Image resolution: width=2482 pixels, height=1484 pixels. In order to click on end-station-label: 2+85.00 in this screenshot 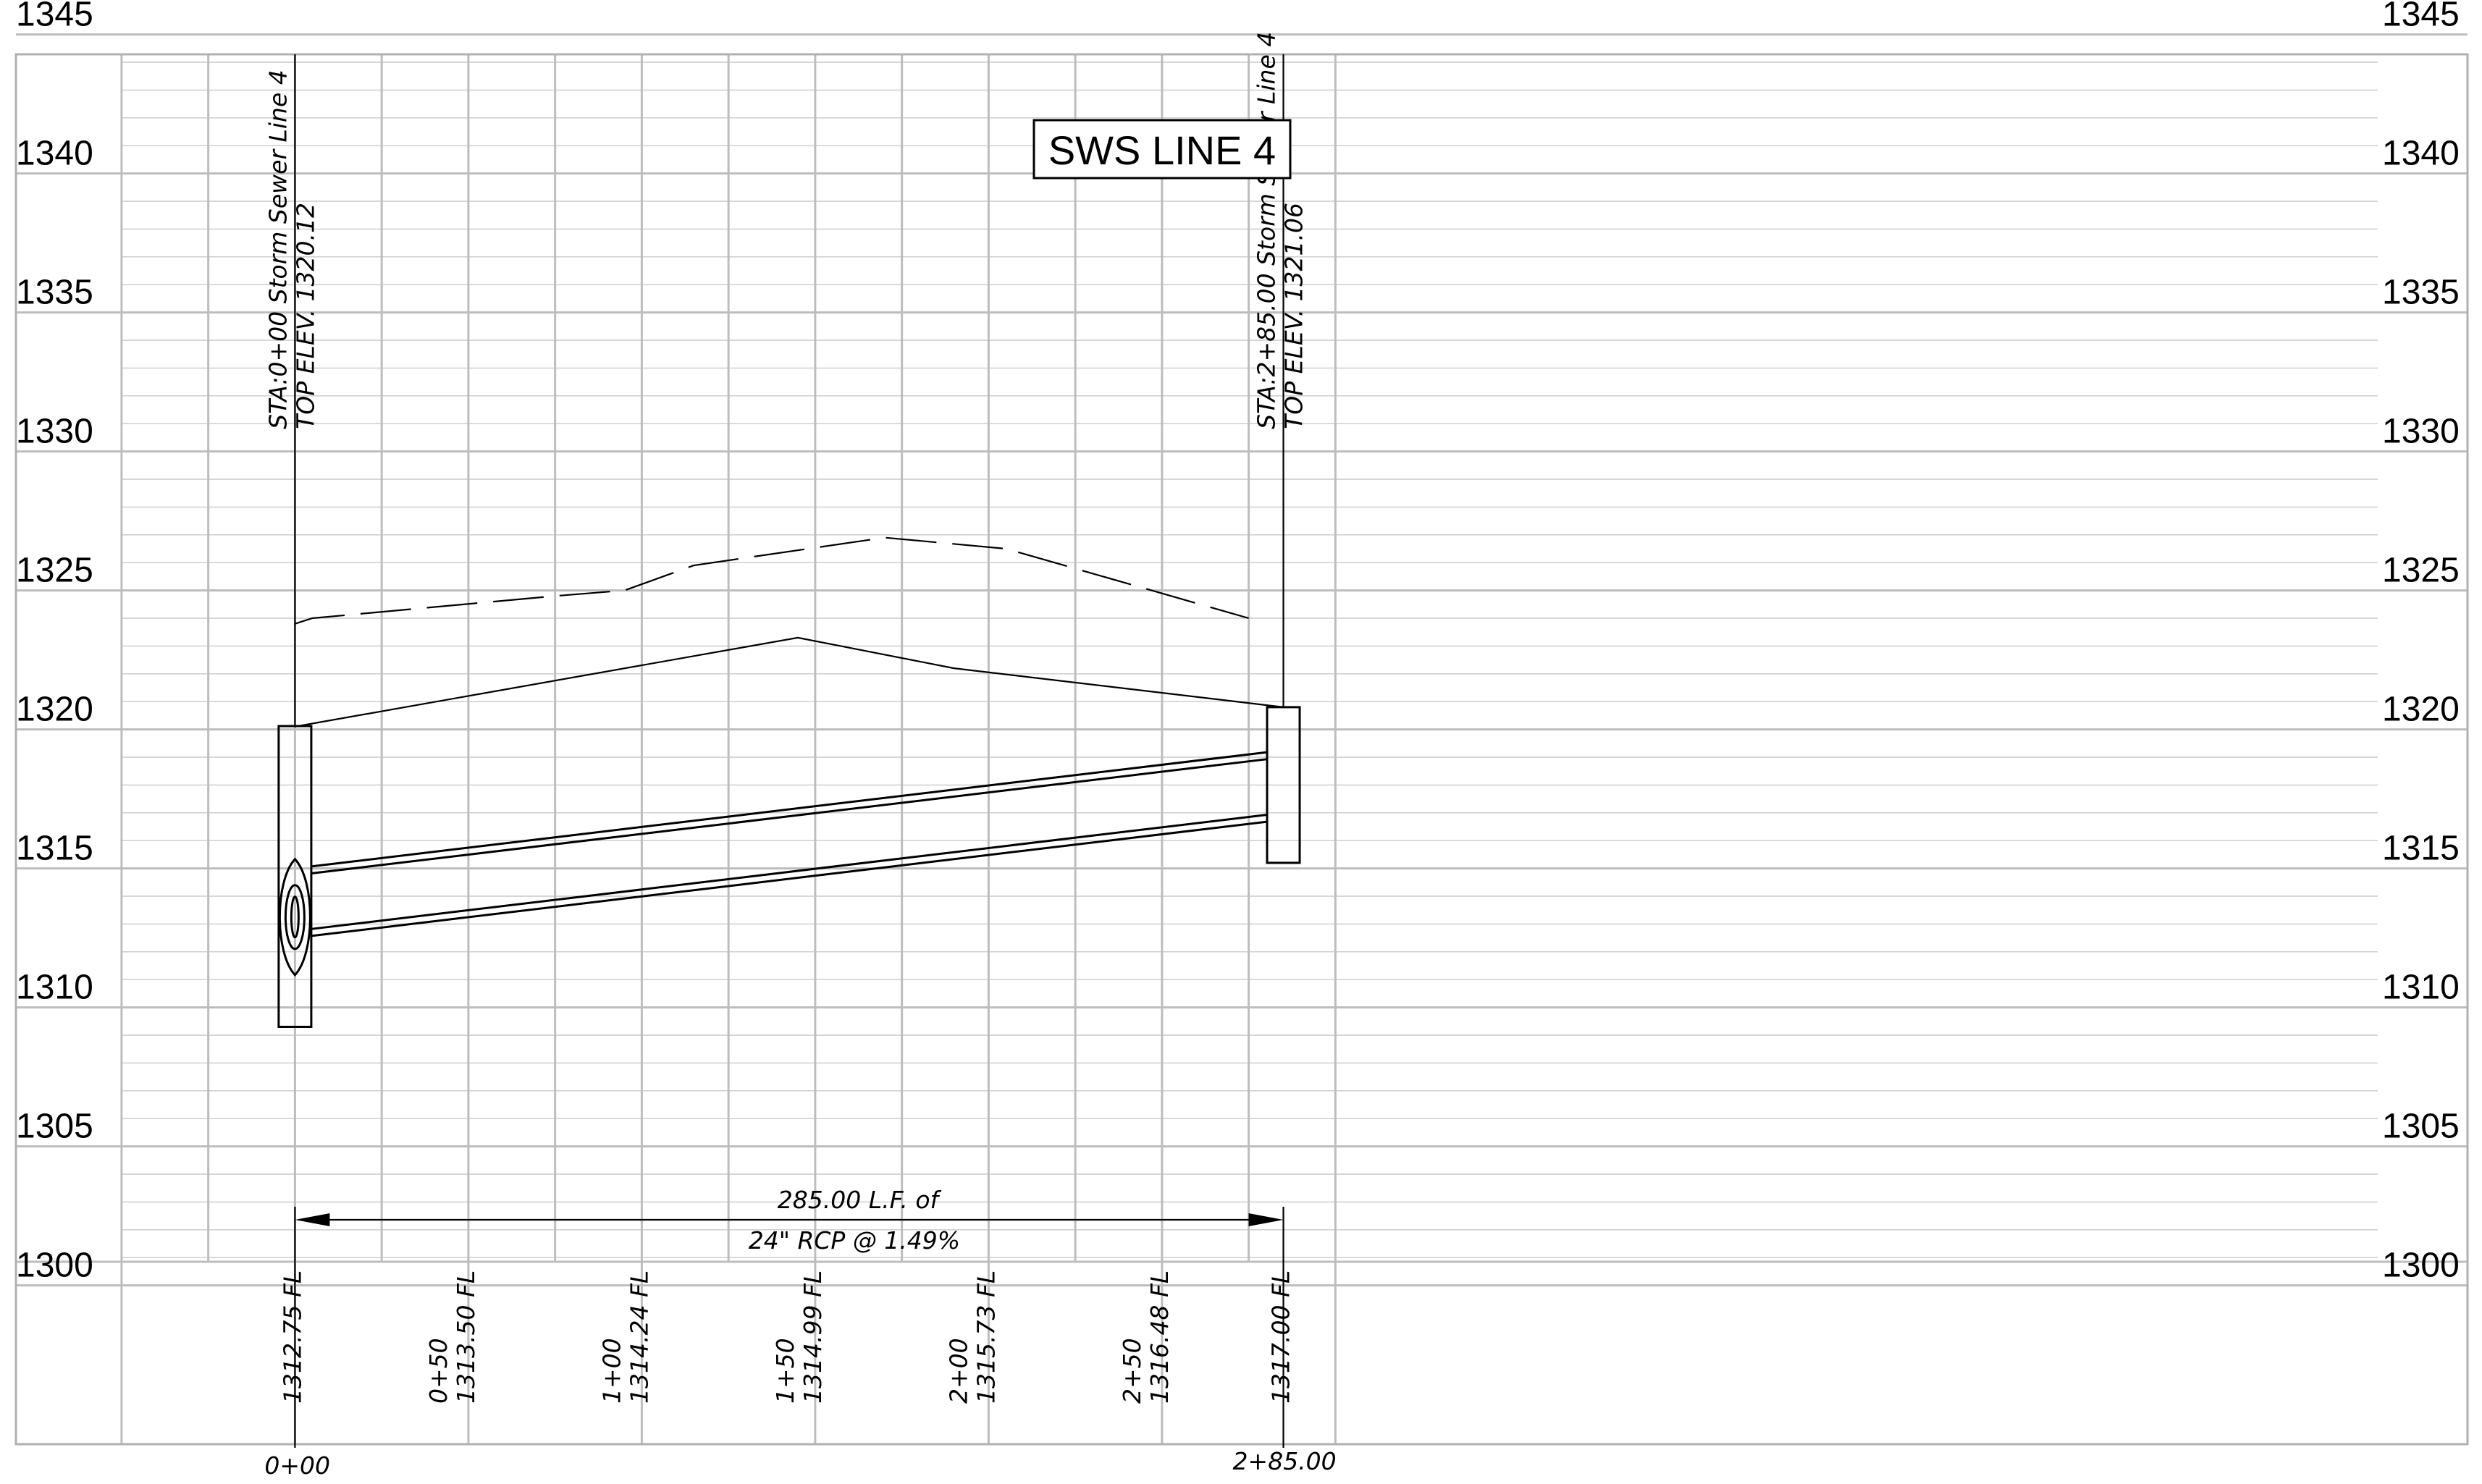, I will do `click(1285, 1461)`.